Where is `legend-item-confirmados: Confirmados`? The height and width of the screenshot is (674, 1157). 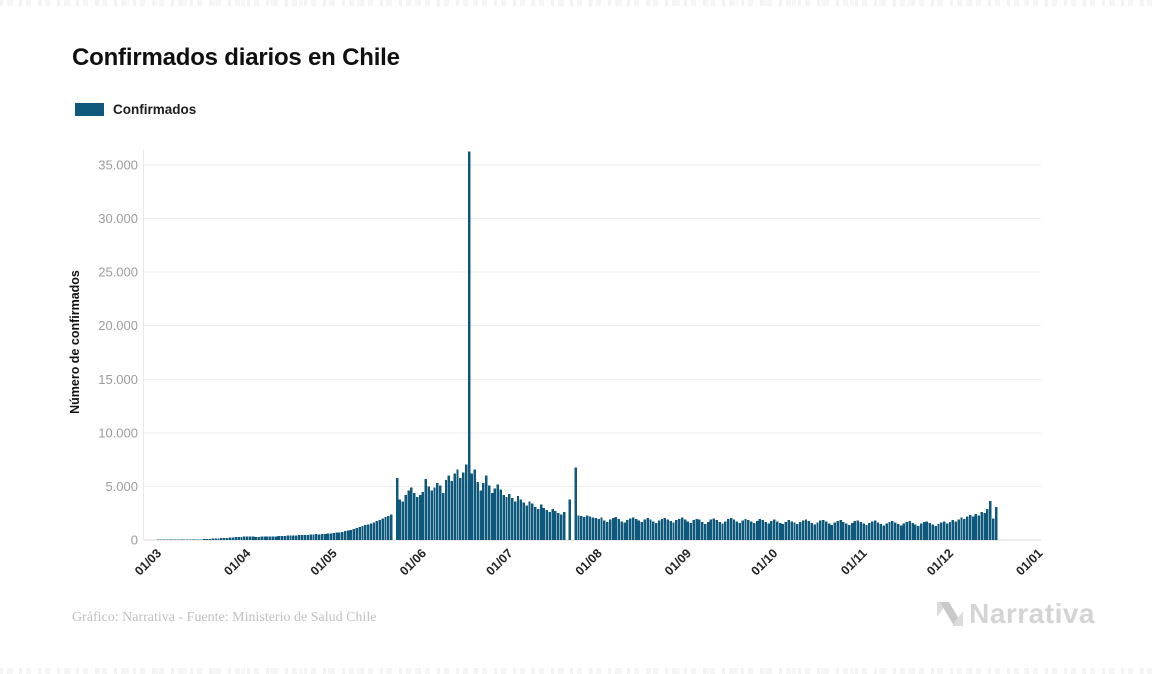 legend-item-confirmados: Confirmados is located at coordinates (135, 109).